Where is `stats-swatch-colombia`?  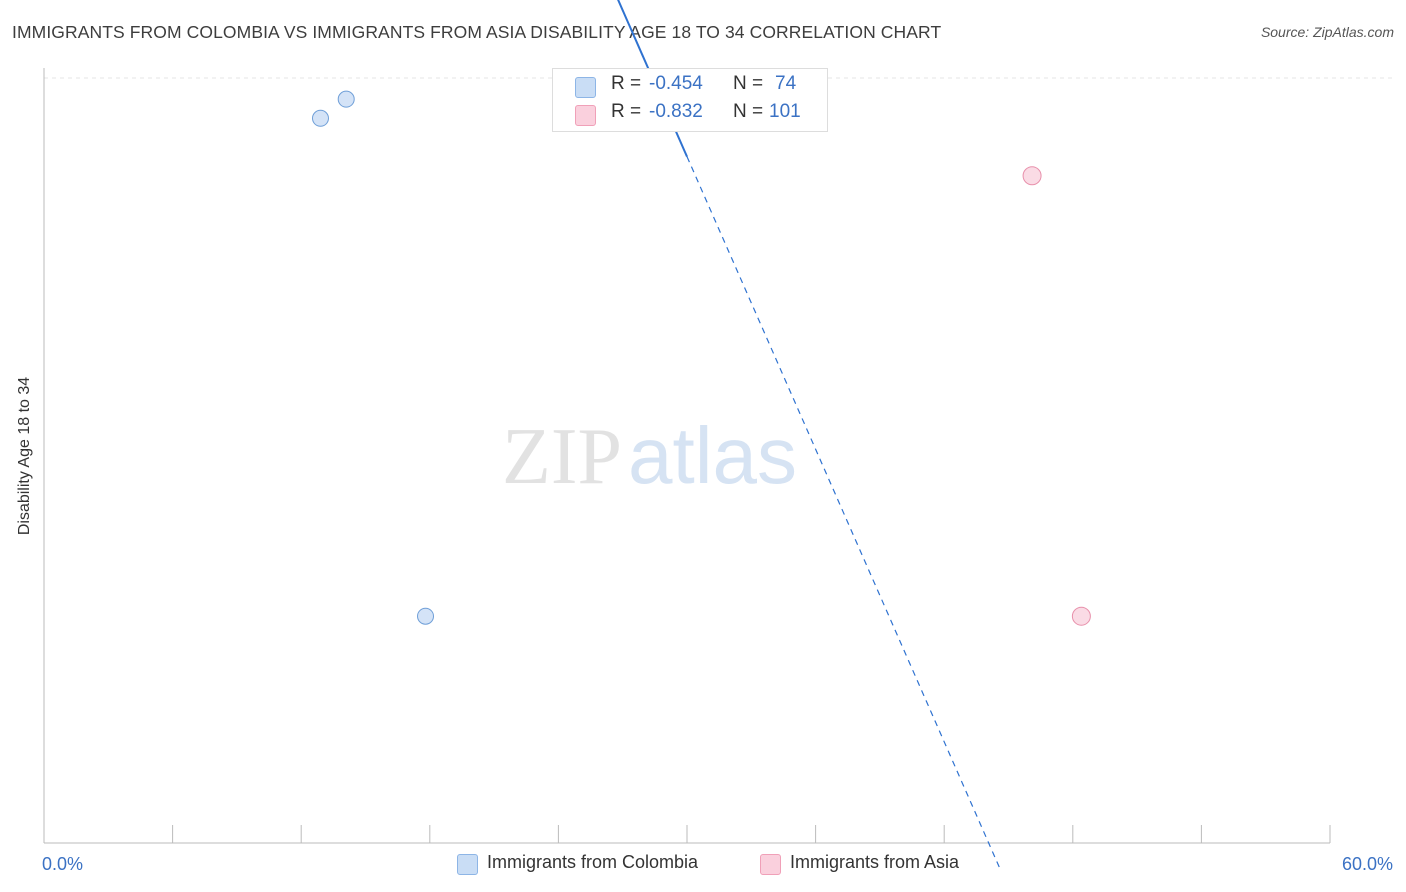
stats-swatch-colombia is located at coordinates (585, 87).